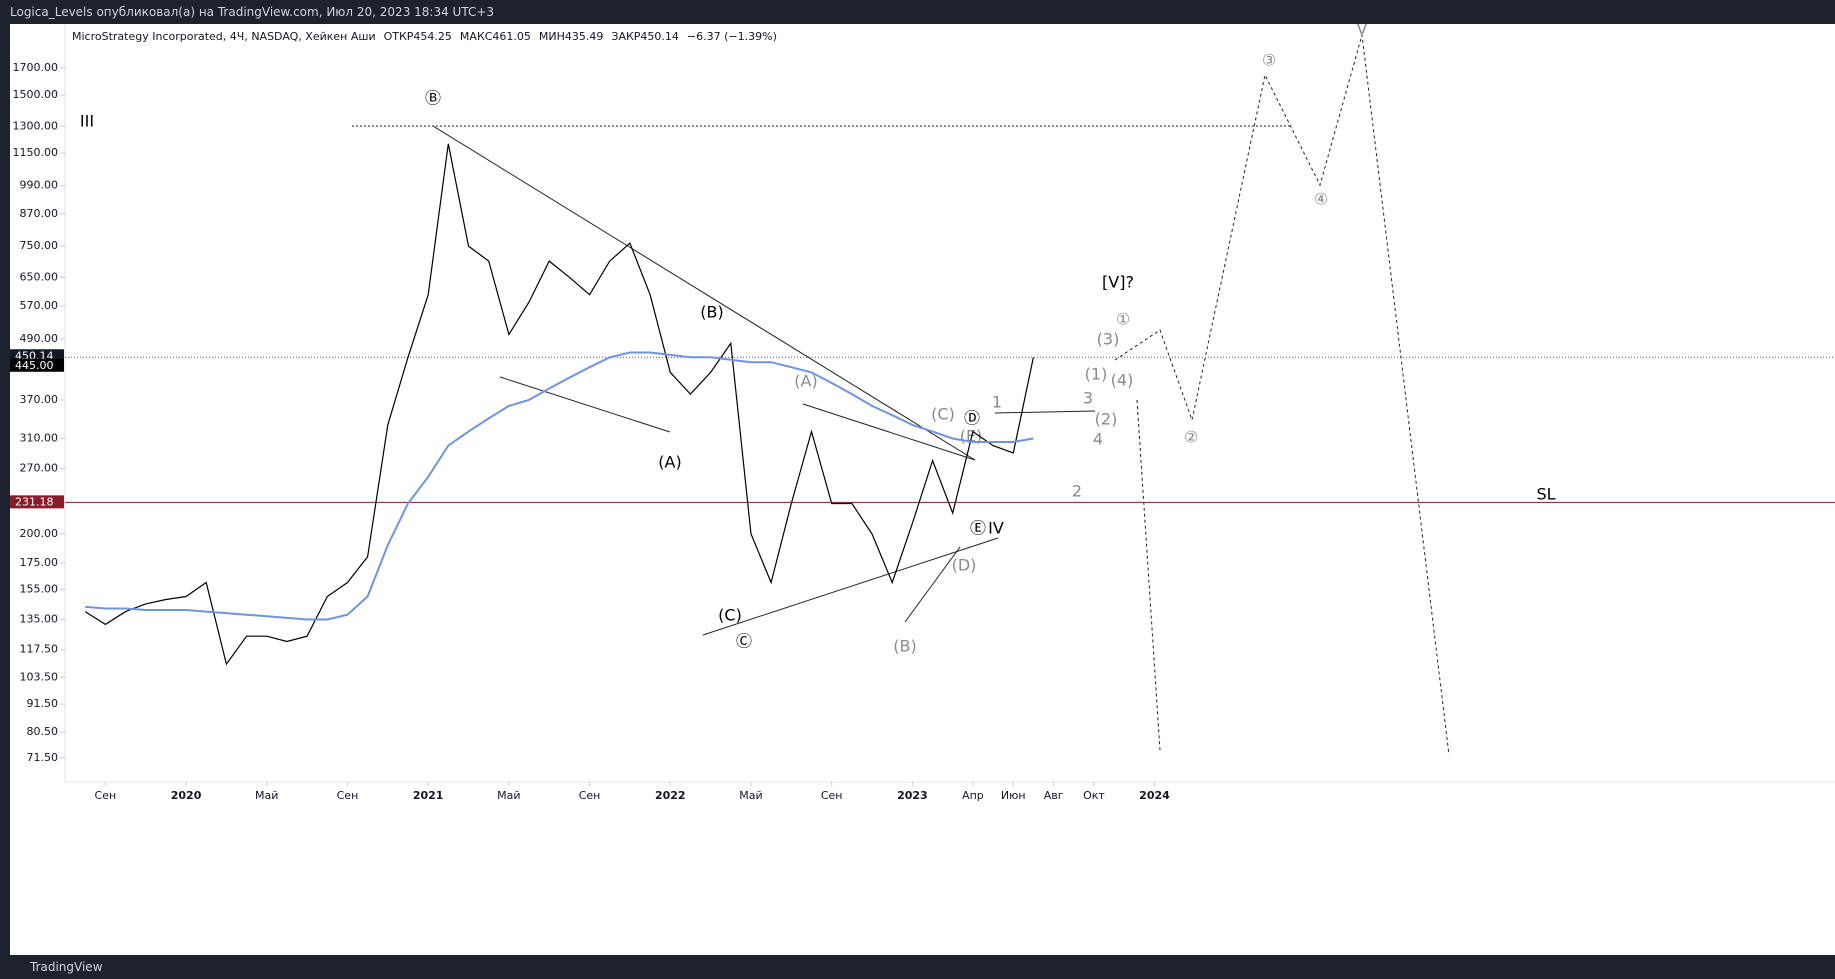 Image resolution: width=1835 pixels, height=979 pixels. What do you see at coordinates (34, 501) in the screenshot?
I see `price-label: 231.18` at bounding box center [34, 501].